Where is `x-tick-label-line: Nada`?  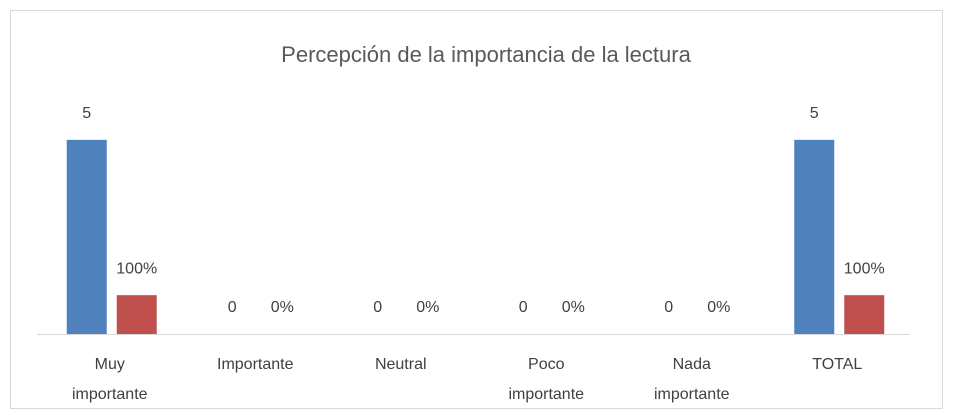
x-tick-label-line: Nada is located at coordinates (692, 364).